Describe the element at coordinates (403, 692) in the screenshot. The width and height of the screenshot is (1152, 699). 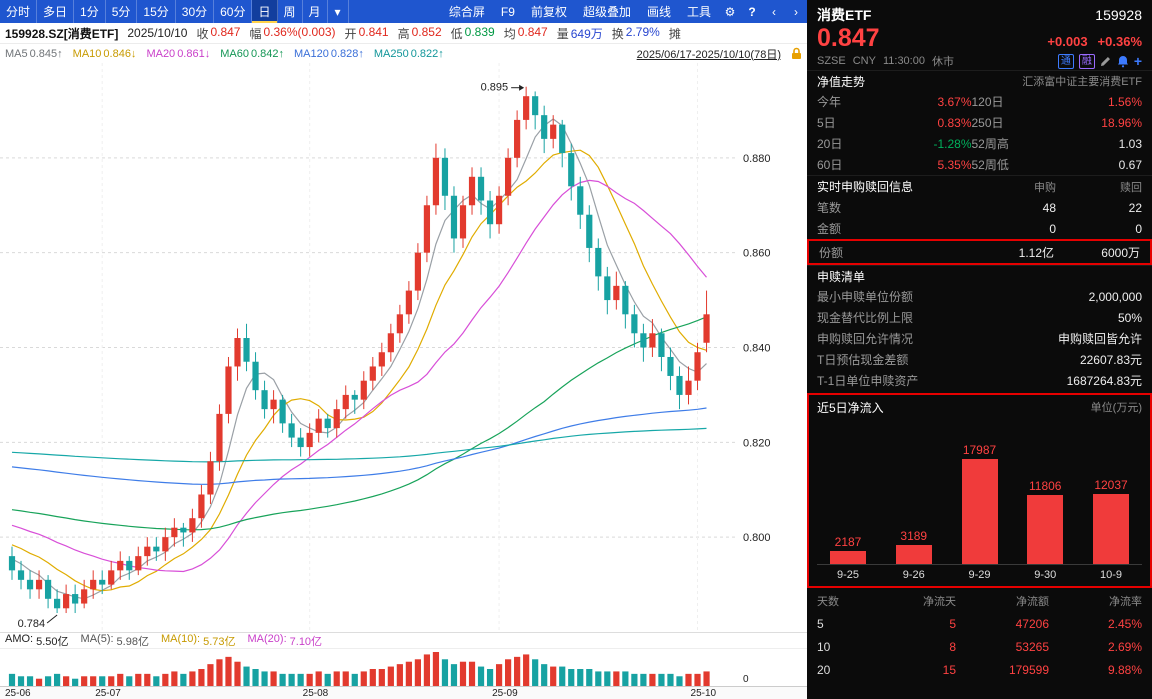
I see `x-axis-labels: 25-06 25-07 25-08 25-09 25-10` at that location.